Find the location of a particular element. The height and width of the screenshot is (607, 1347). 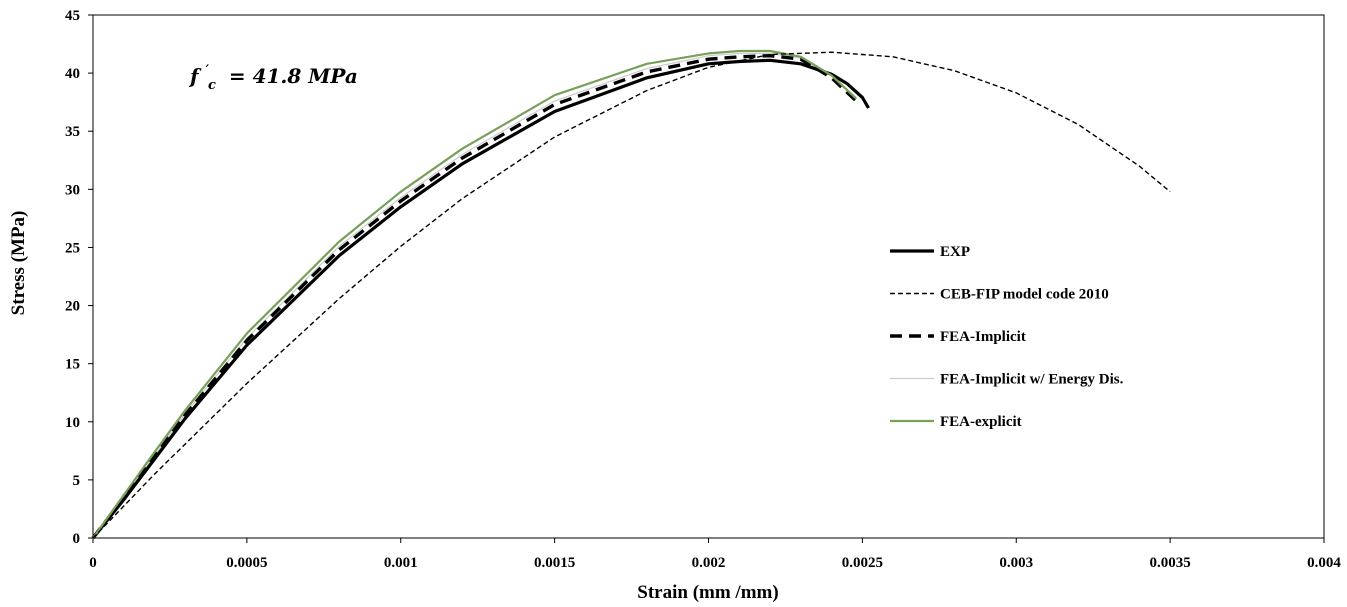

legend-label-fea-explicit: FEA-explicit is located at coordinates (981, 422).